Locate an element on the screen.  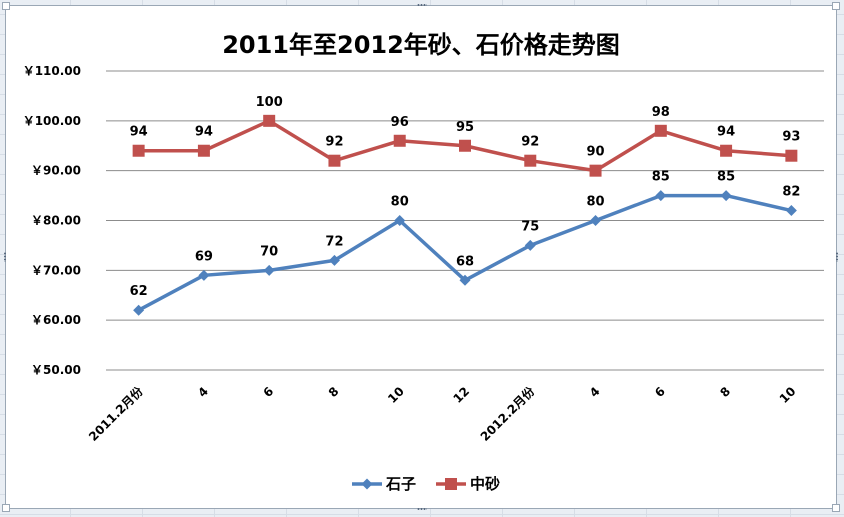
data-label: 96 is located at coordinates (400, 122).